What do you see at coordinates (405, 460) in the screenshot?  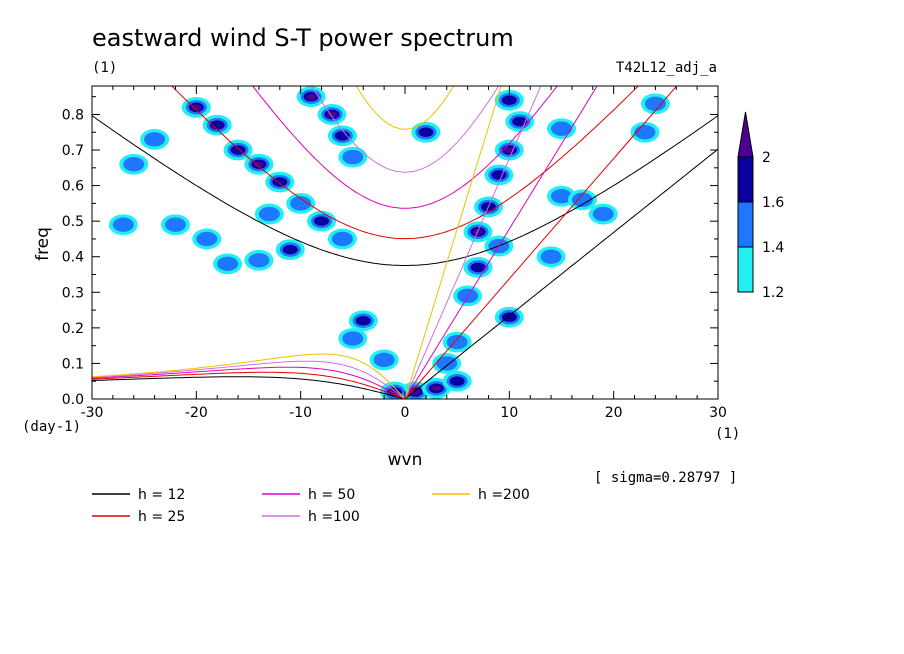 I see `x-axis-label: wvn` at bounding box center [405, 460].